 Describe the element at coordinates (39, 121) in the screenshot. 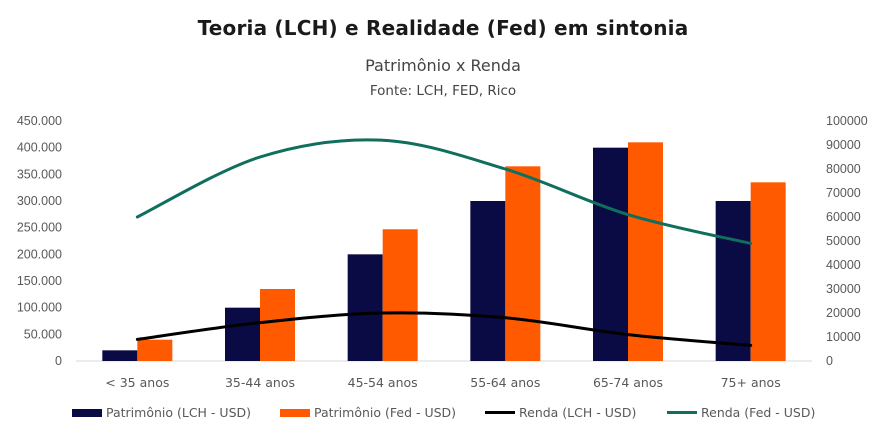

I see `left-axis-tick-label: 450.000` at that location.